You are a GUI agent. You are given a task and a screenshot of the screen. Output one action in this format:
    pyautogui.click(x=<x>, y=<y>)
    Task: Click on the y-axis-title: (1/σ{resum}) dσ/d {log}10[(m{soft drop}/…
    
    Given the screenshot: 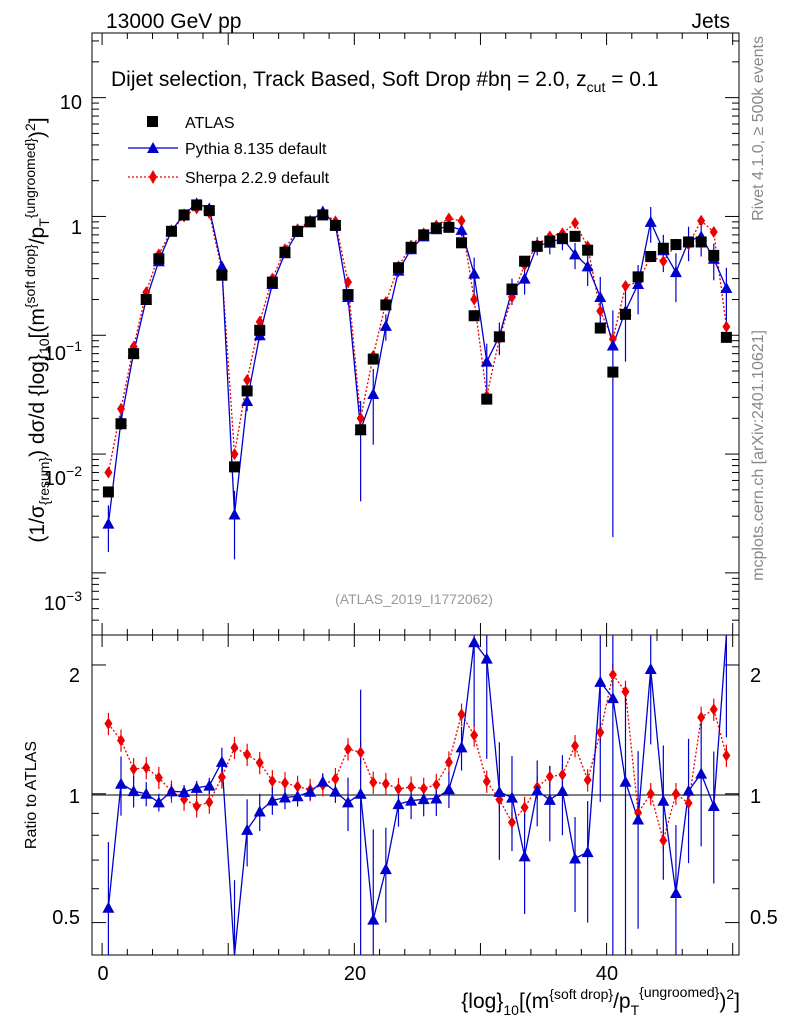 What is the action you would take?
    pyautogui.click(x=37, y=329)
    